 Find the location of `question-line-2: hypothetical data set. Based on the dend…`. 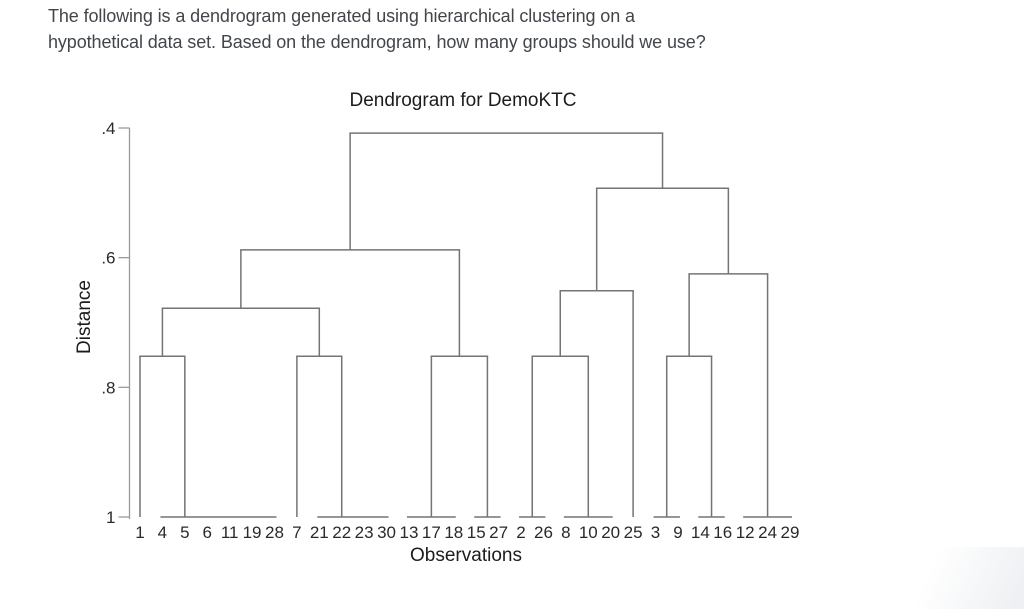

question-line-2: hypothetical data set. Based on the dend… is located at coordinates (377, 42).